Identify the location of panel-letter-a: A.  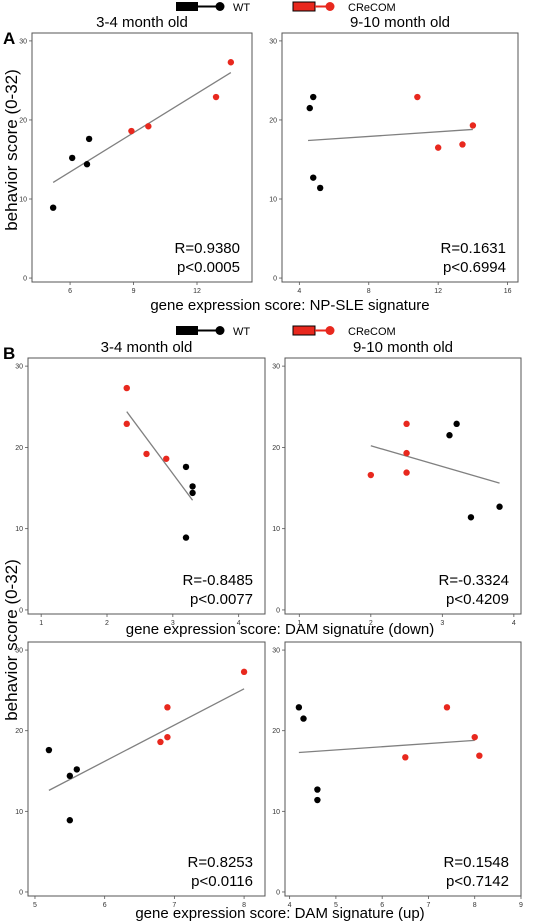
(9, 38).